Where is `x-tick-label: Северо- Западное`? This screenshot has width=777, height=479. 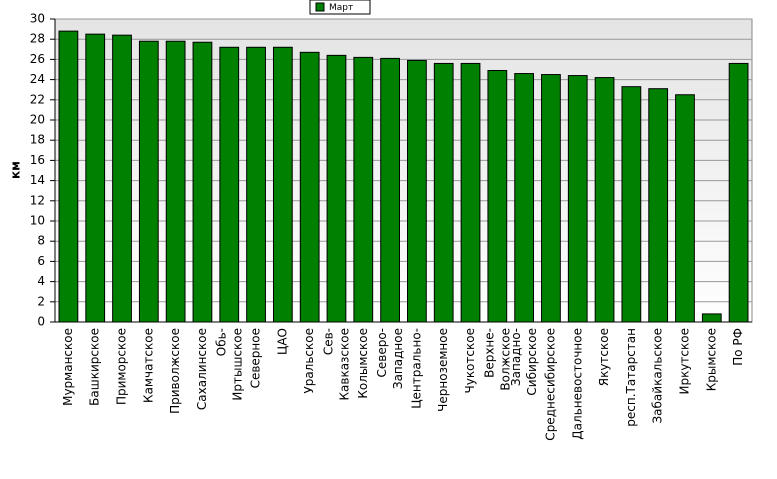
x-tick-label: Северо- Западное is located at coordinates (390, 358).